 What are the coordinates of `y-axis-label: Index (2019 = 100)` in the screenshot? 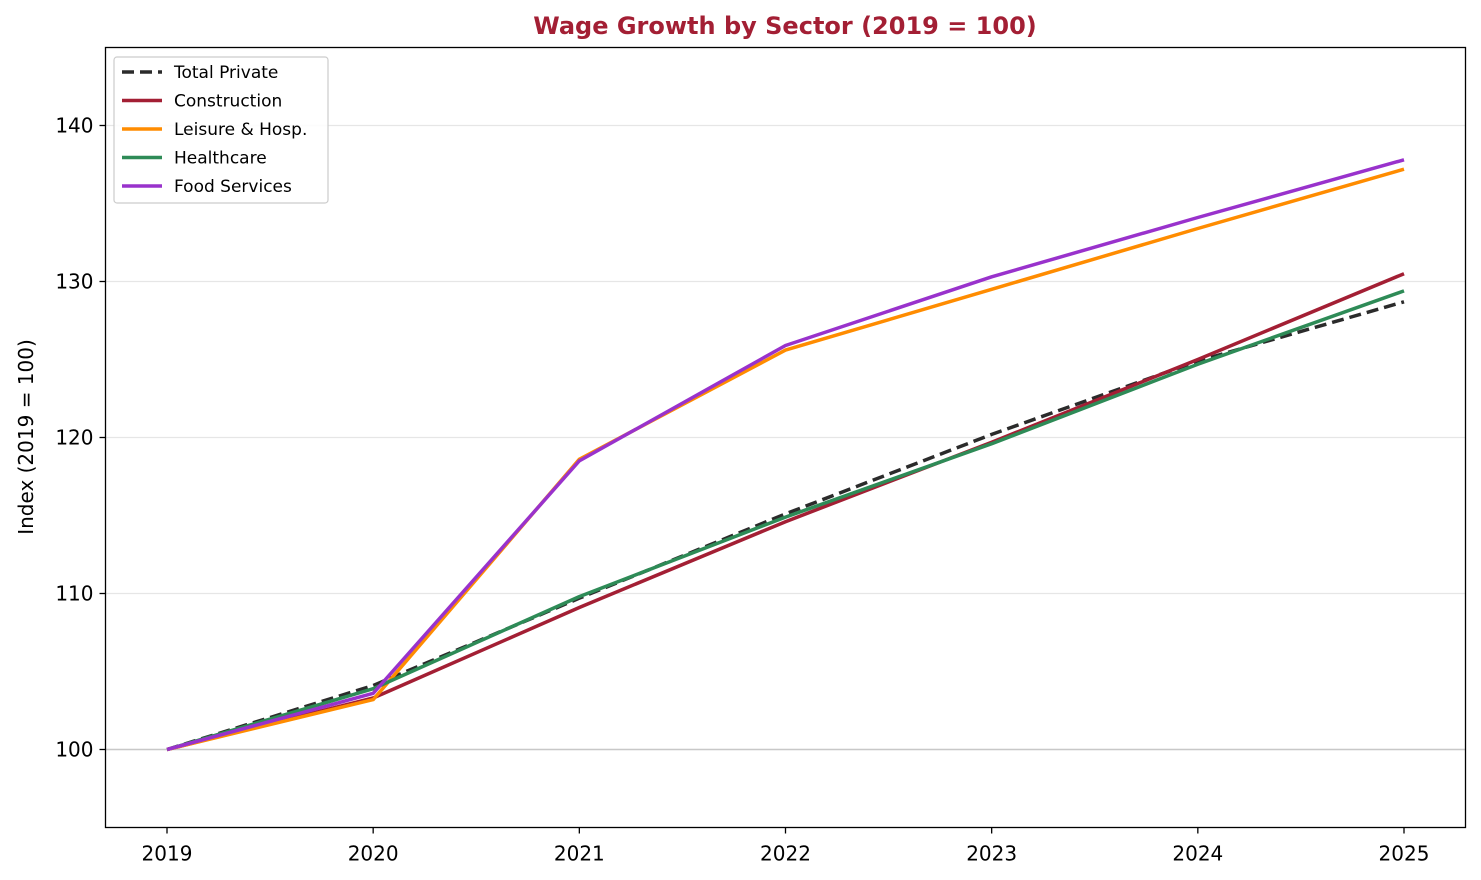 It's located at (26, 437).